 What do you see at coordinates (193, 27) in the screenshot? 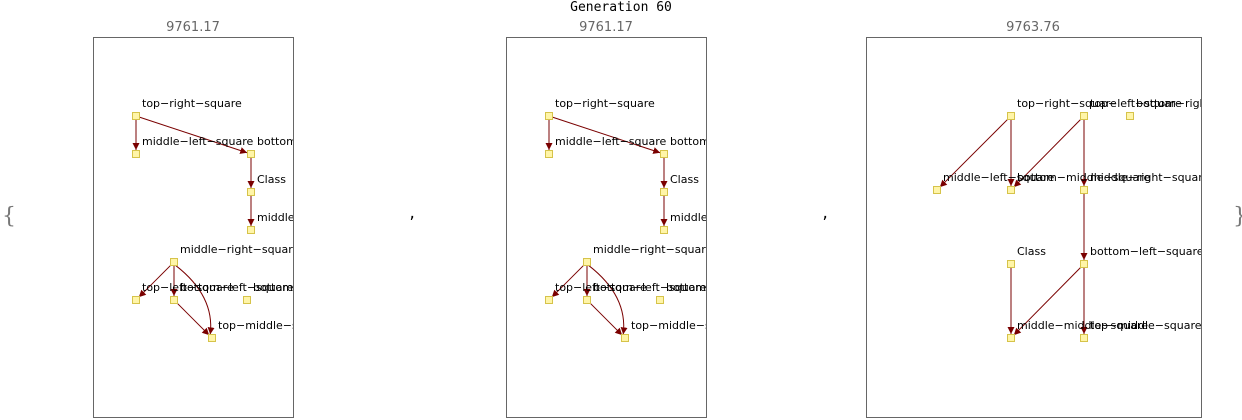
I see `panel-1-score: 9761.17` at bounding box center [193, 27].